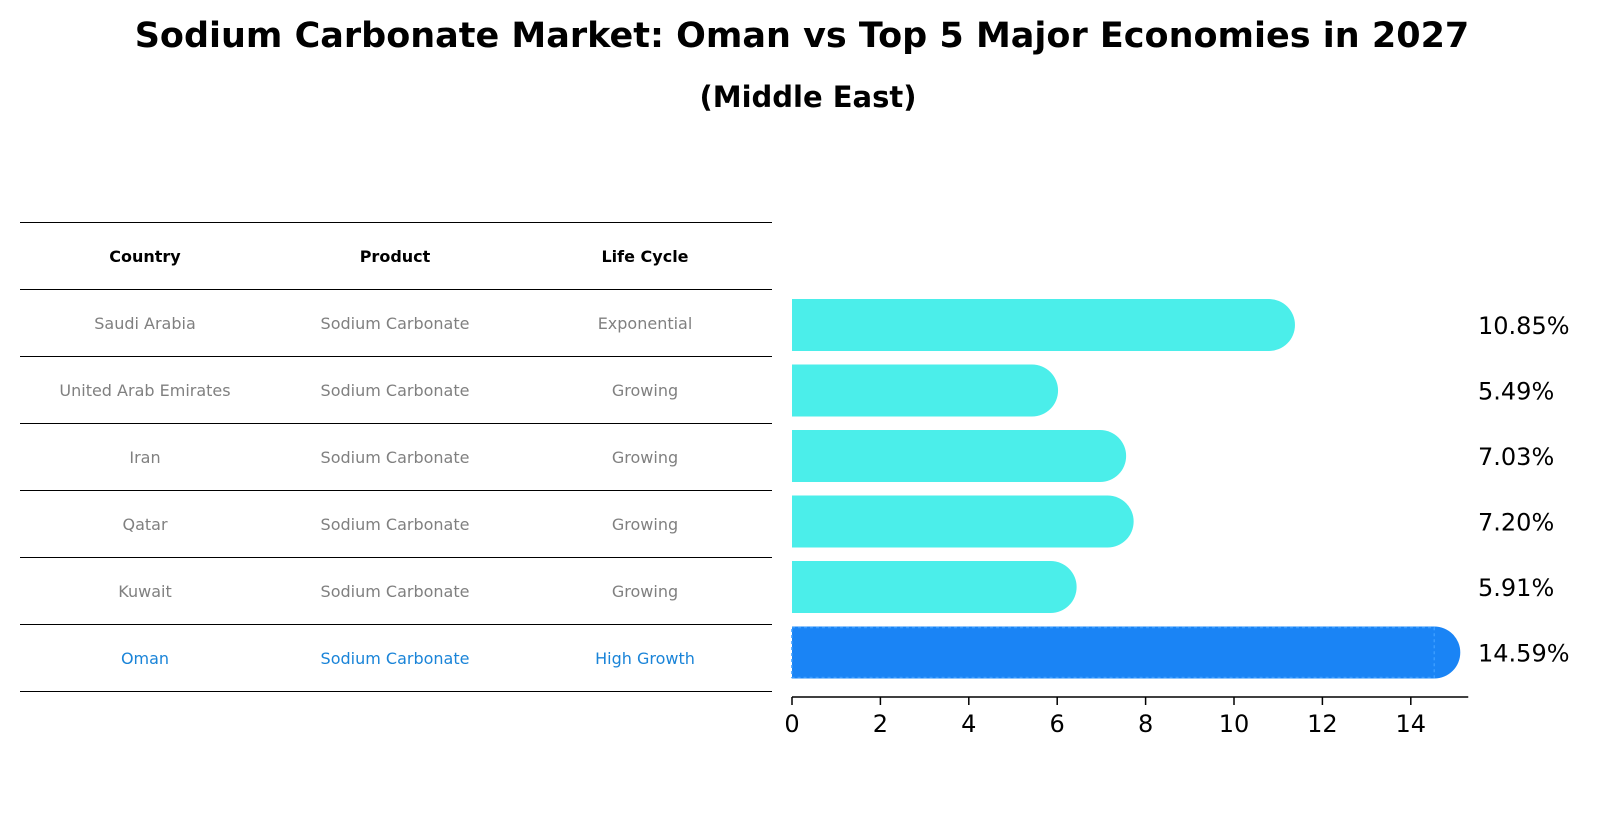 This screenshot has width=1604, height=823. Describe the element at coordinates (1524, 326) in the screenshot. I see `bar-value-label: 10.85%` at that location.